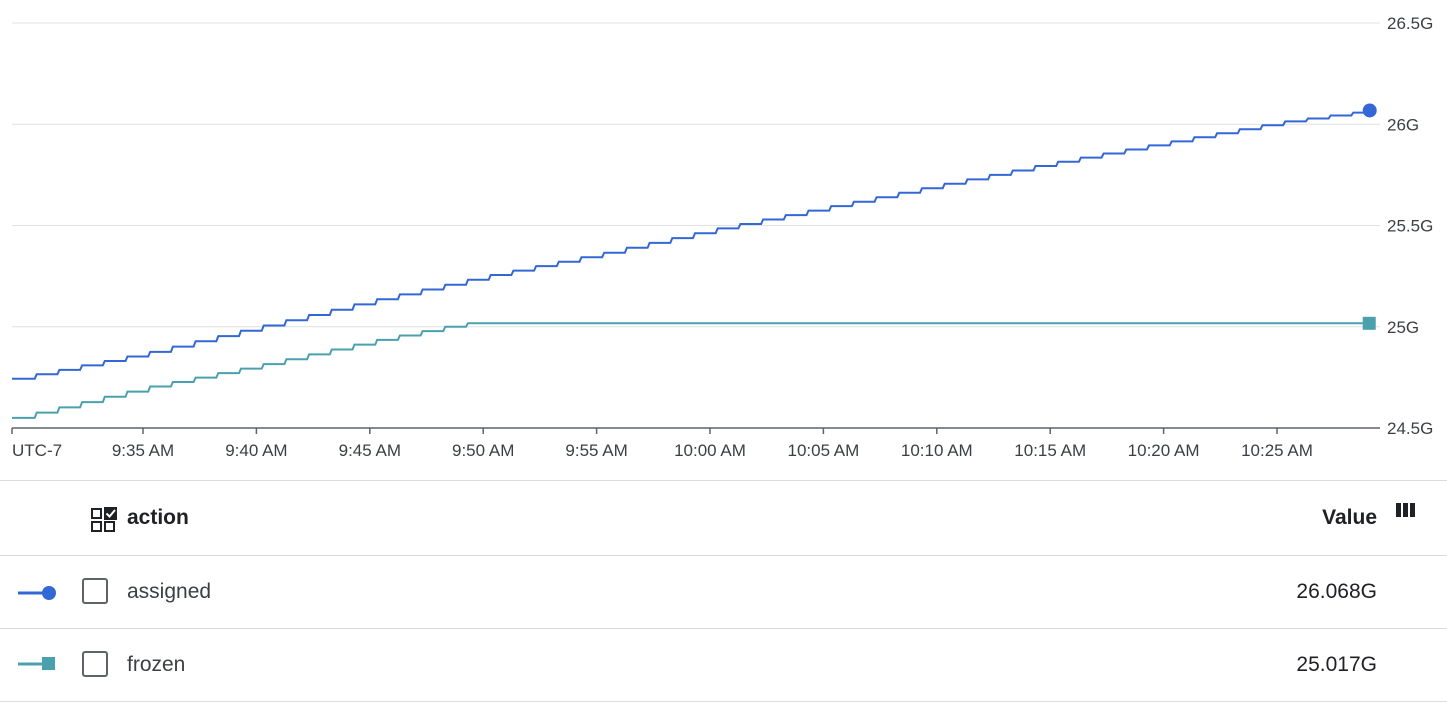 The width and height of the screenshot is (1447, 710). I want to click on series-name-assigned: assigned, so click(169, 591).